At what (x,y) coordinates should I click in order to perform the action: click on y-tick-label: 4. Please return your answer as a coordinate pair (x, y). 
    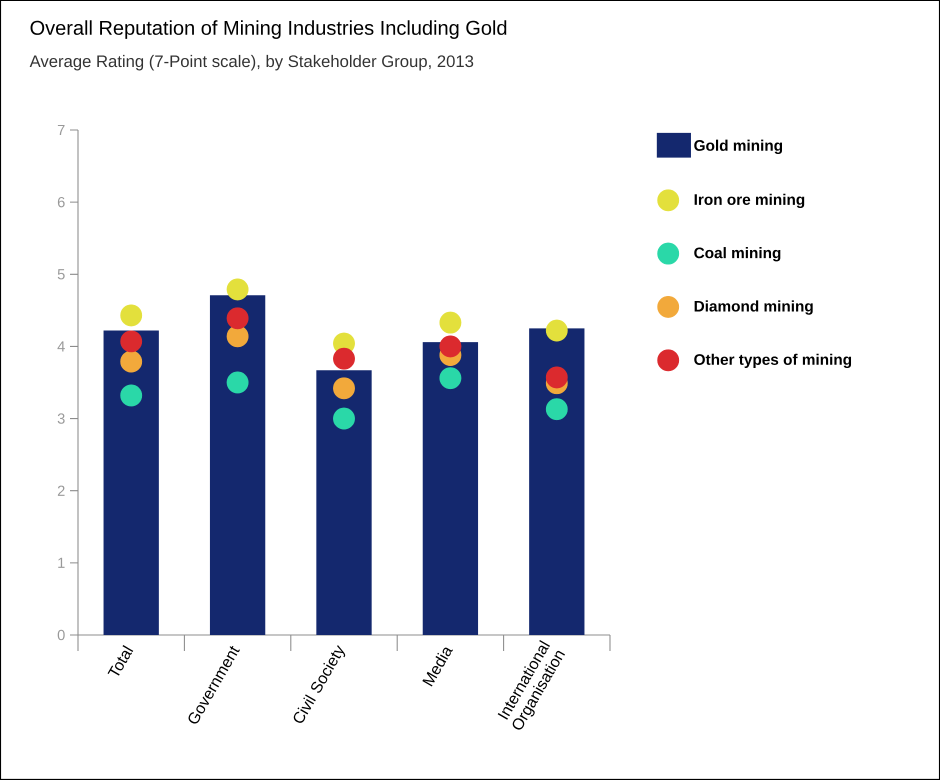
    Looking at the image, I should click on (61, 346).